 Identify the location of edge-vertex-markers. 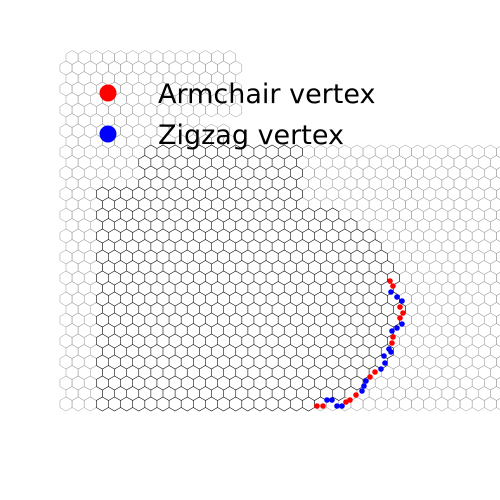
(360, 343).